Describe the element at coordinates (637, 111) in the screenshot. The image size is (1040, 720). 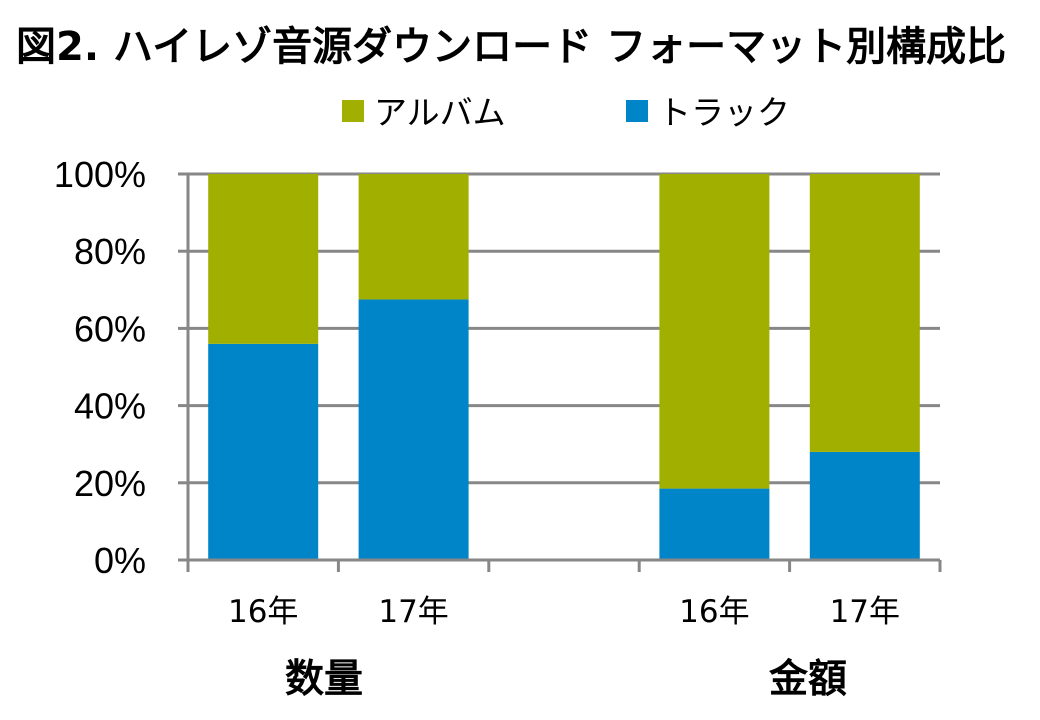
I see `legend-swatch-track` at that location.